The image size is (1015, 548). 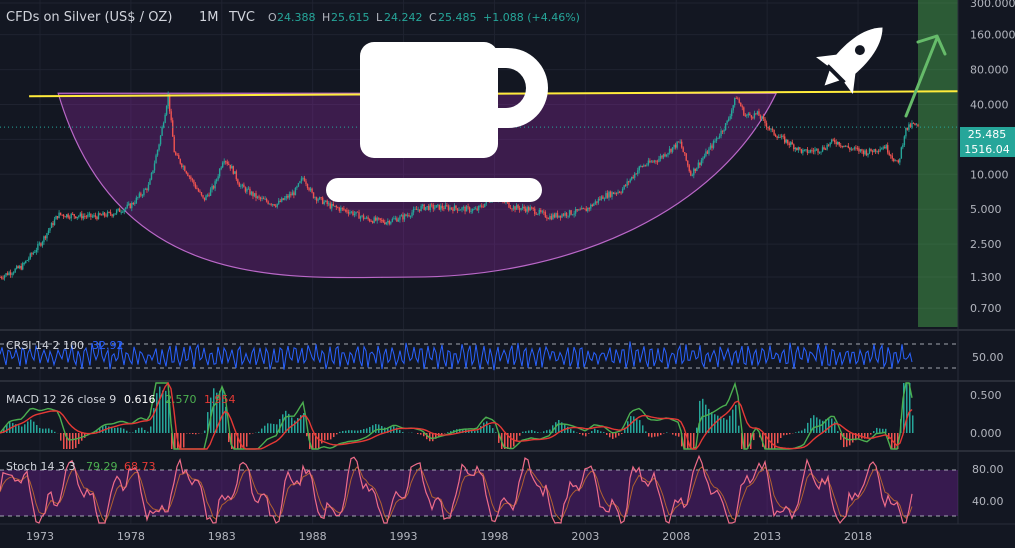 What do you see at coordinates (989, 174) in the screenshot?
I see `price-tick-label: 10.000` at bounding box center [989, 174].